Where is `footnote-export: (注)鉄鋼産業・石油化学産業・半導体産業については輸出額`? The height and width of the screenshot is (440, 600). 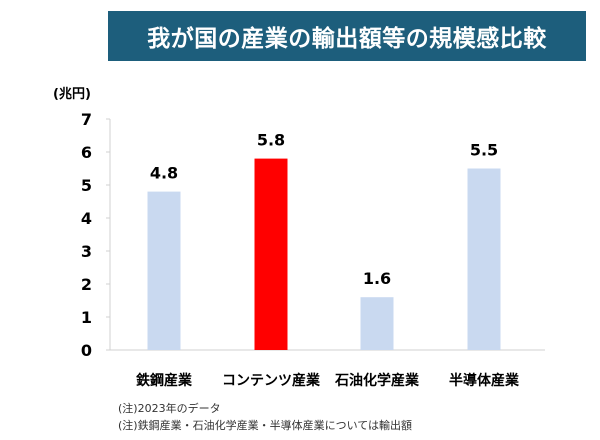
footnote-export: (注)鉄鋼産業・石油化学産業・半導体産業については輸出額 is located at coordinates (265, 425).